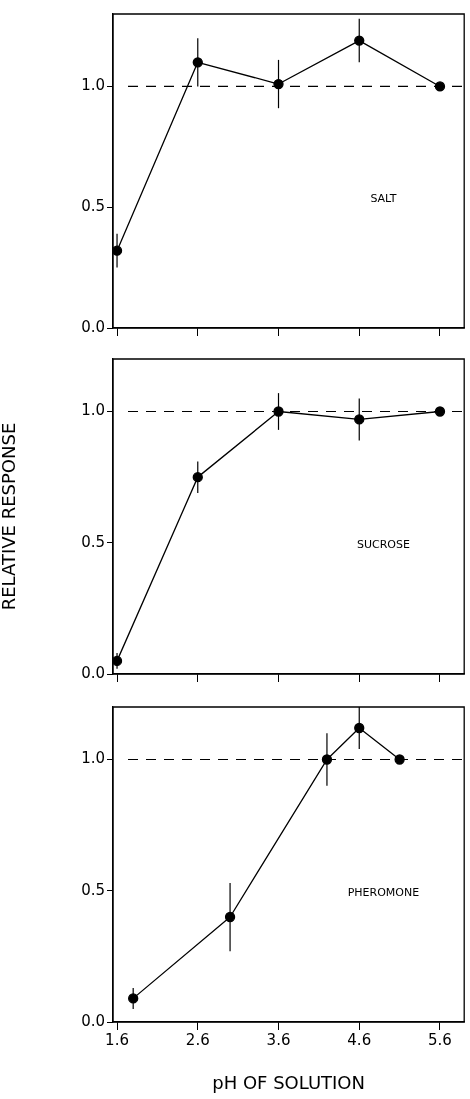  Describe the element at coordinates (440, 1039) in the screenshot. I see `x-tick-label: 5.6` at that location.